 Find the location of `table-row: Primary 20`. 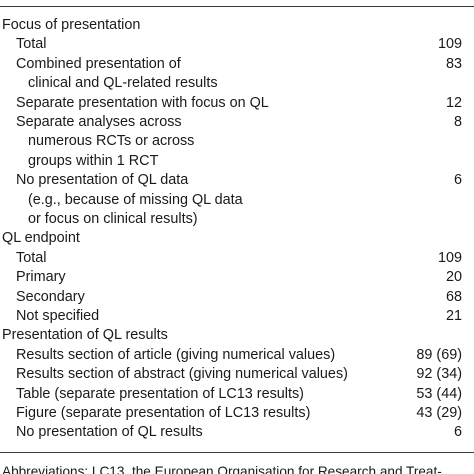

table-row: Primary 20 is located at coordinates (237, 277).